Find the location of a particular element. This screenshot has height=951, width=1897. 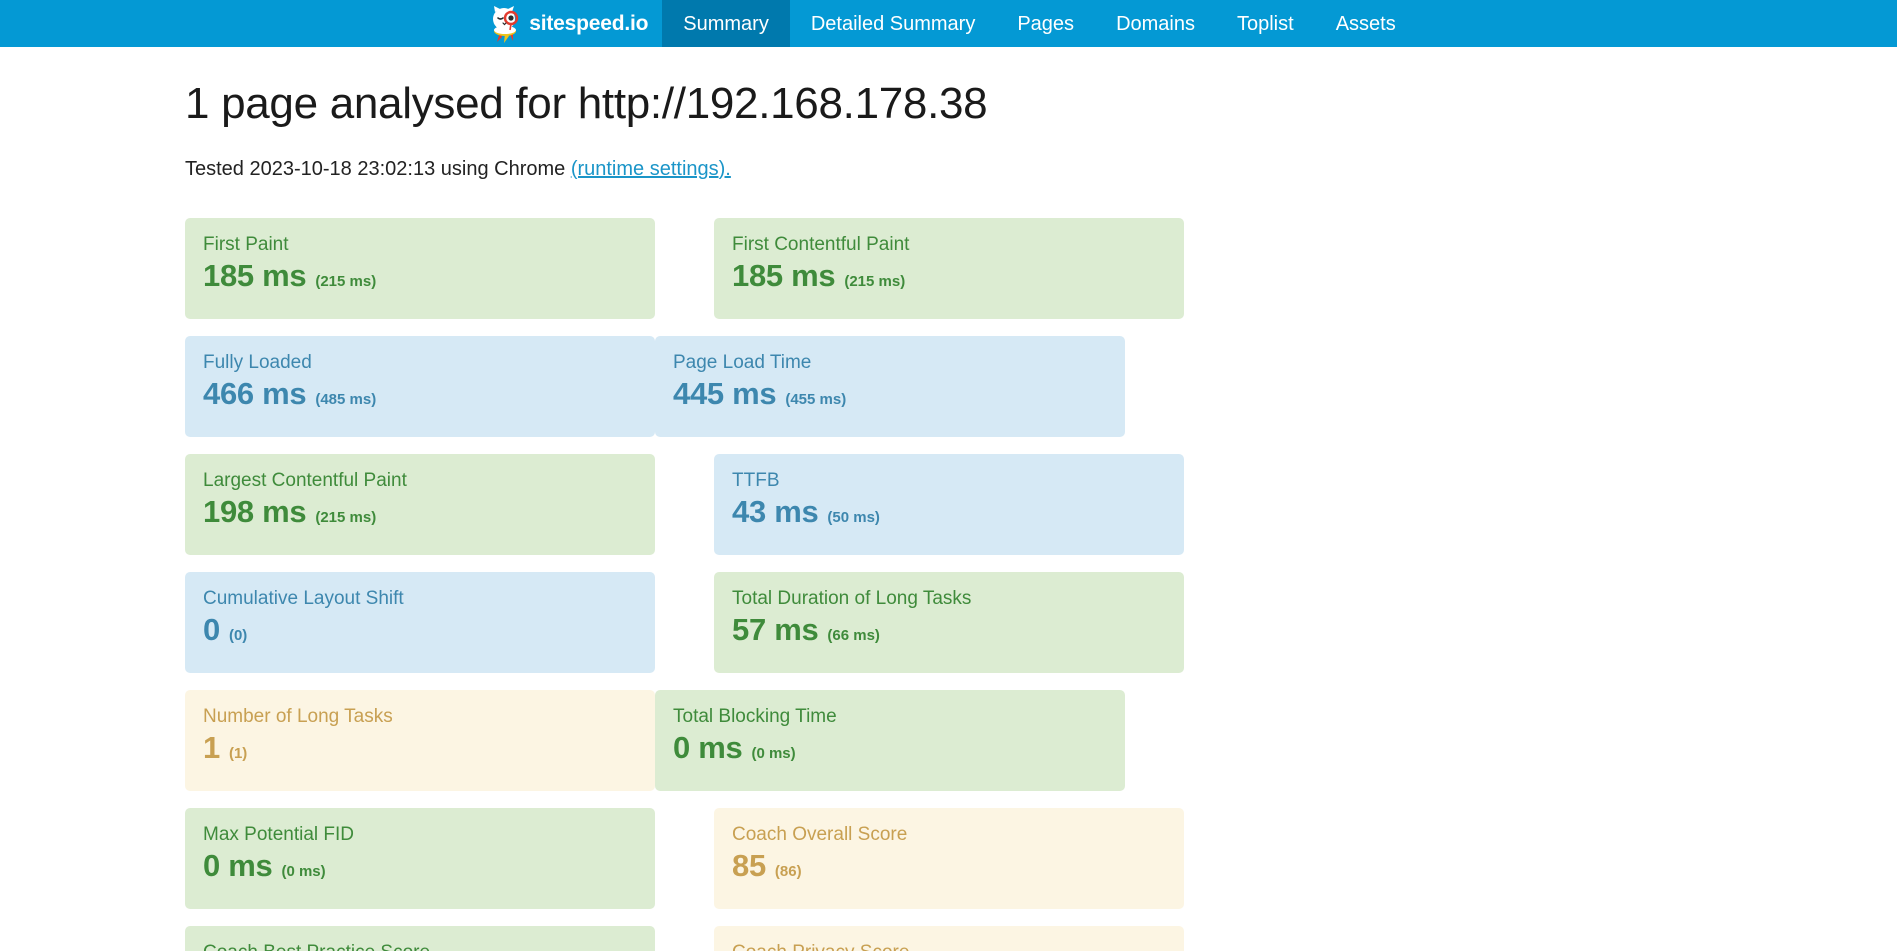

metric-card-secondary-value: (50 ms) is located at coordinates (853, 518).